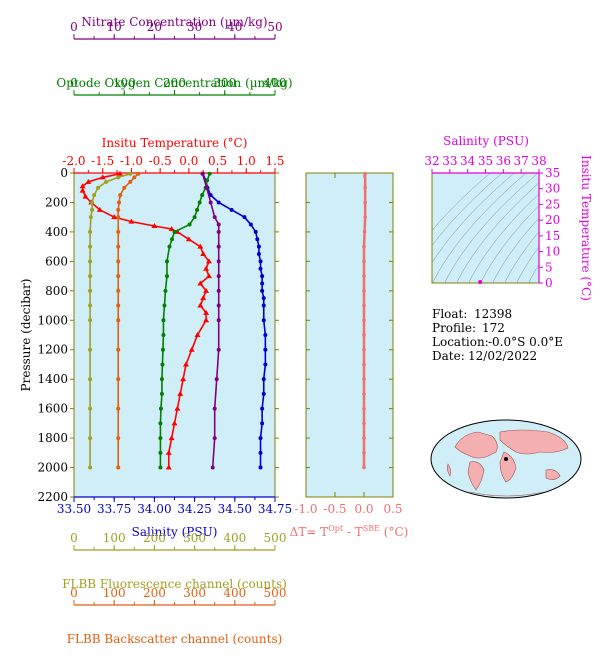 This screenshot has width=609, height=663. Describe the element at coordinates (64, 173) in the screenshot. I see `pressure-tick-label: 0` at that location.